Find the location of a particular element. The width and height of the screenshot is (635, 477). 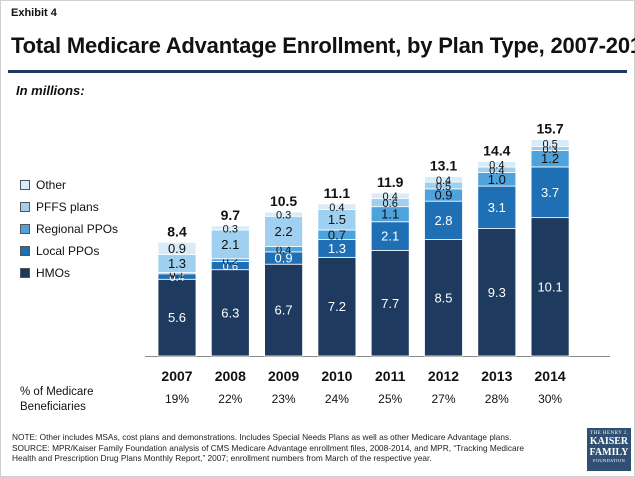

x-tick-label: 2009 is located at coordinates (283, 376).